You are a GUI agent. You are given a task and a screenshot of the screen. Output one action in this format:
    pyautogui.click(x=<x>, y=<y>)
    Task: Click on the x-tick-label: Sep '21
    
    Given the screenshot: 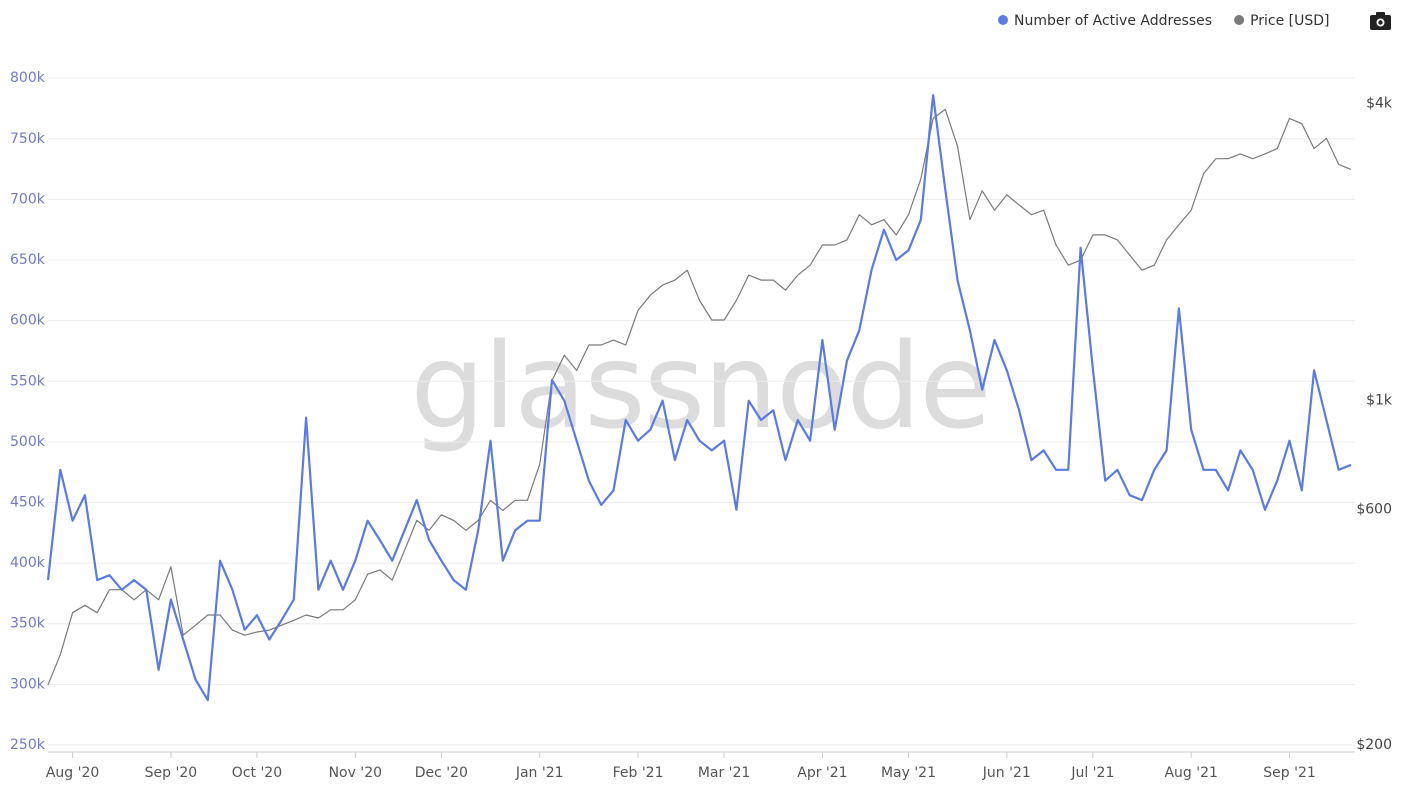 What is the action you would take?
    pyautogui.click(x=1289, y=773)
    